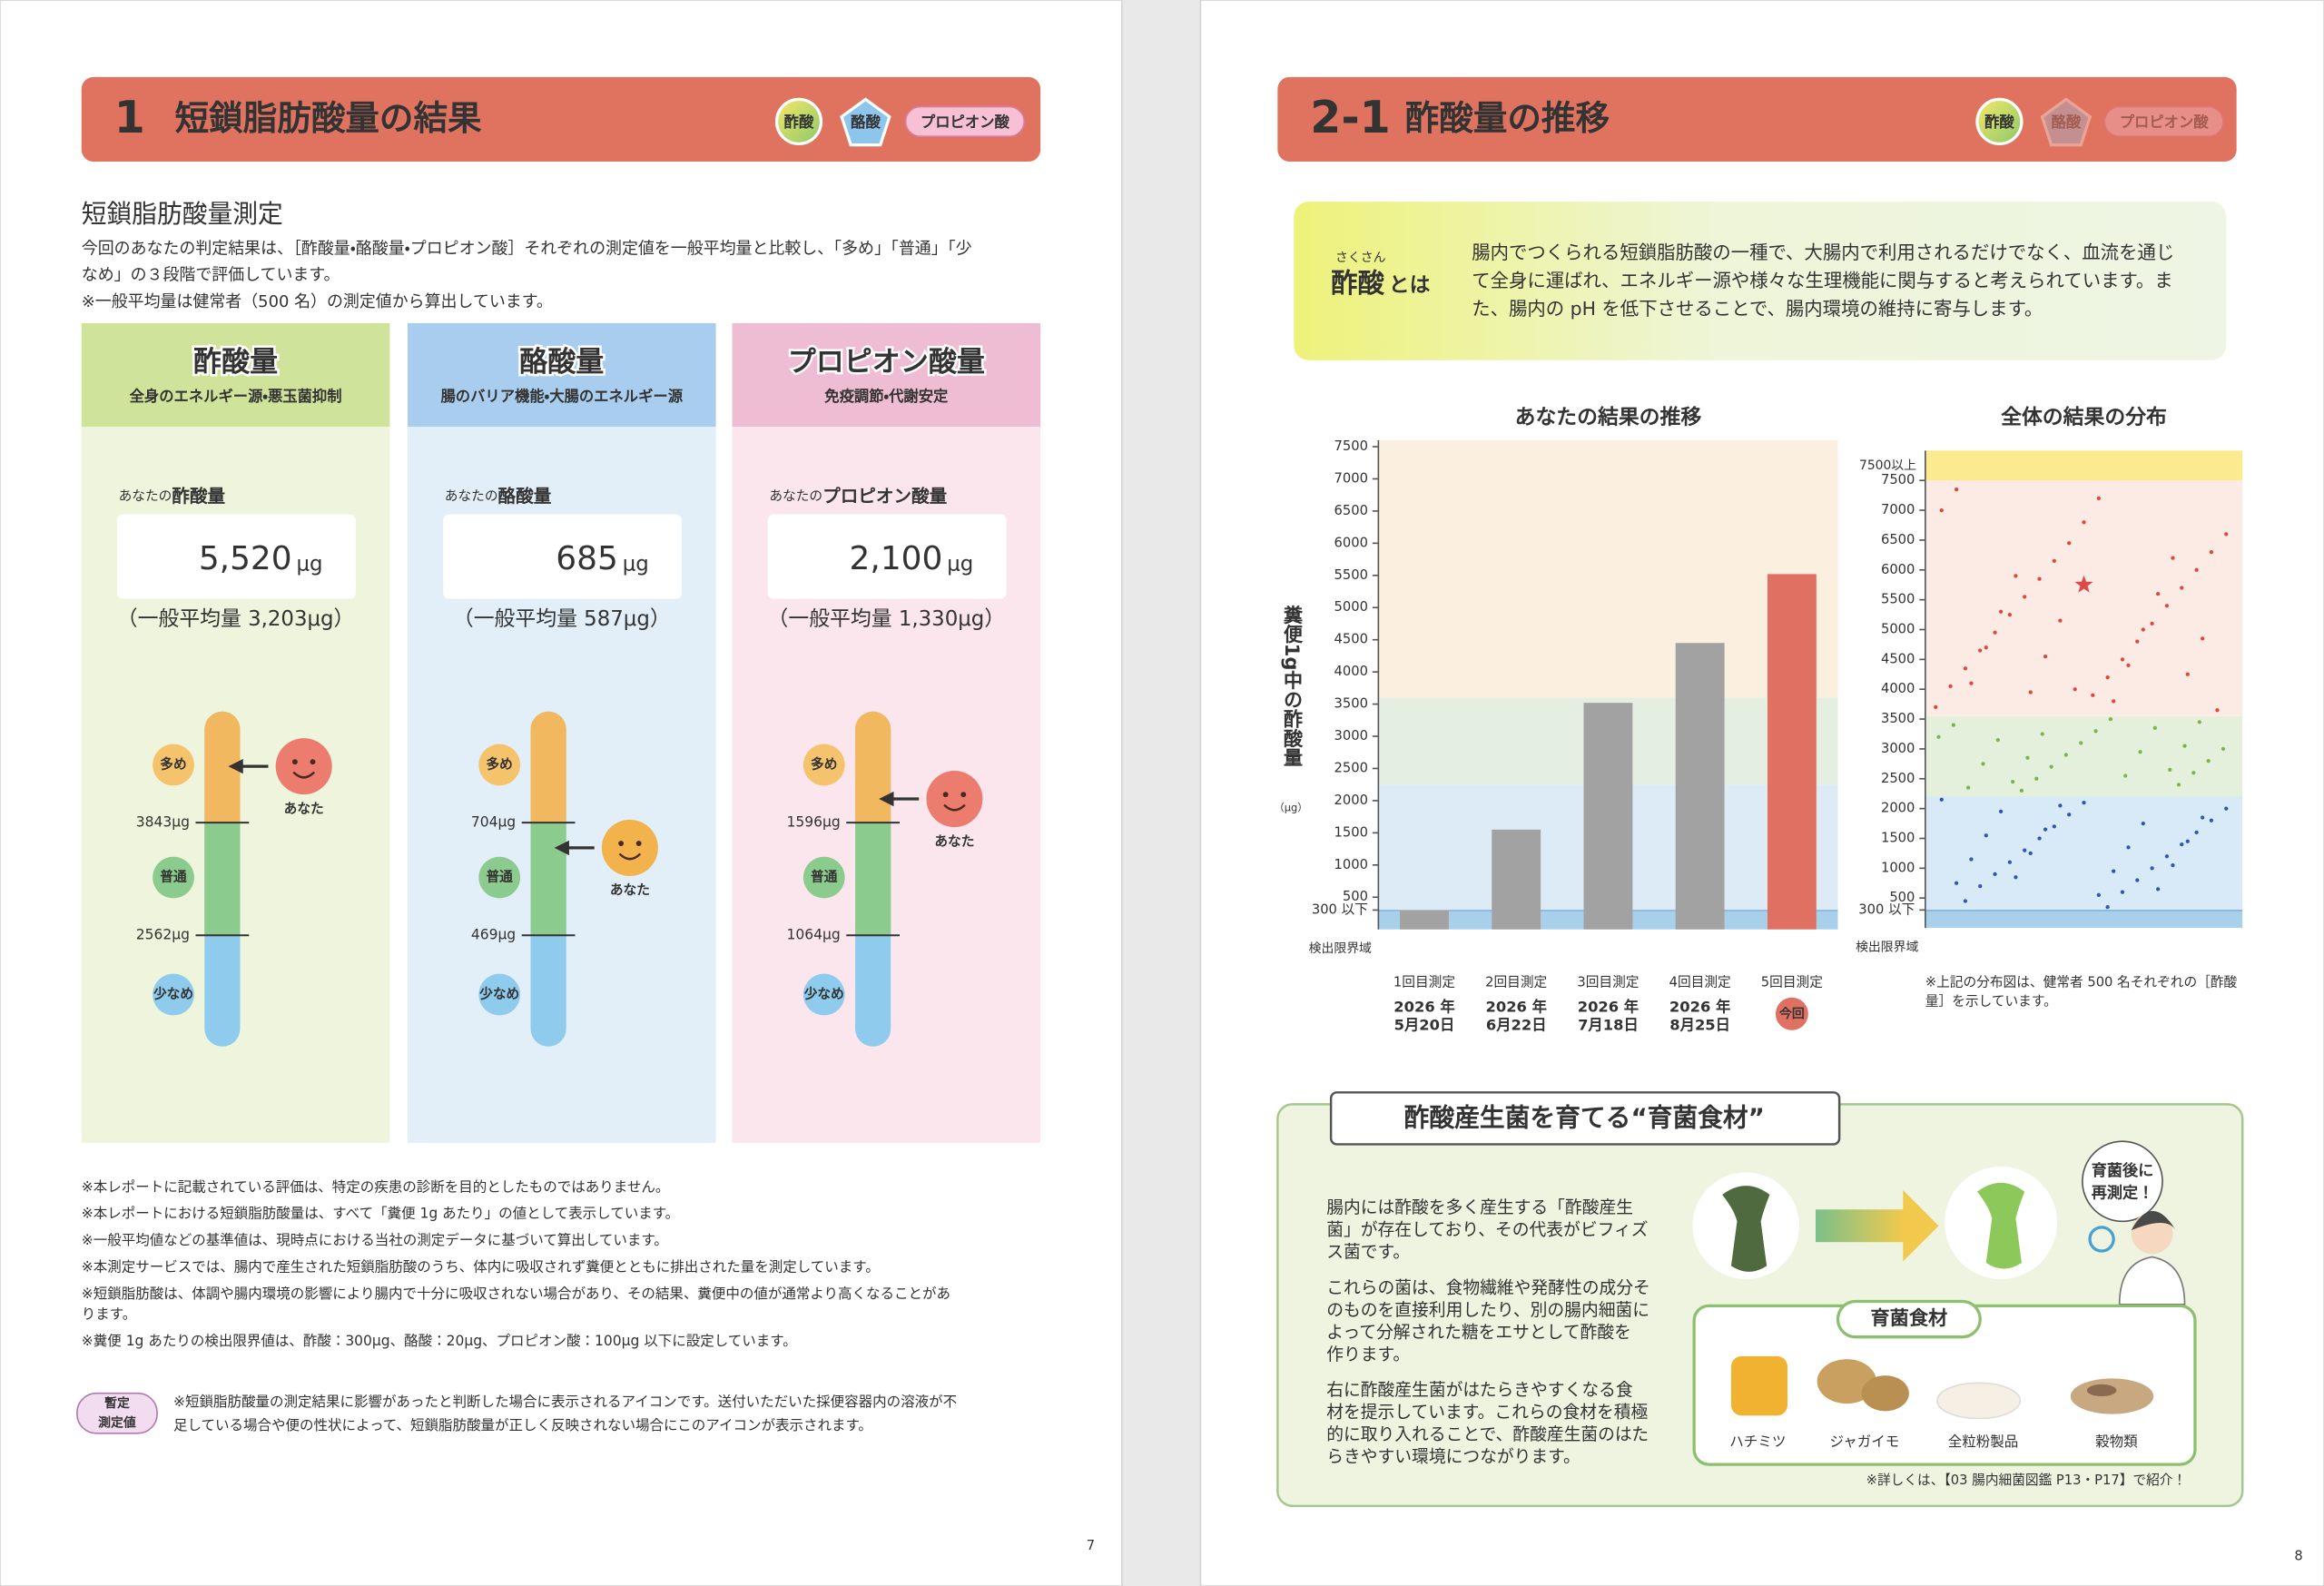  Describe the element at coordinates (1898, 809) in the screenshot. I see `y-tick-label: 2000` at that location.